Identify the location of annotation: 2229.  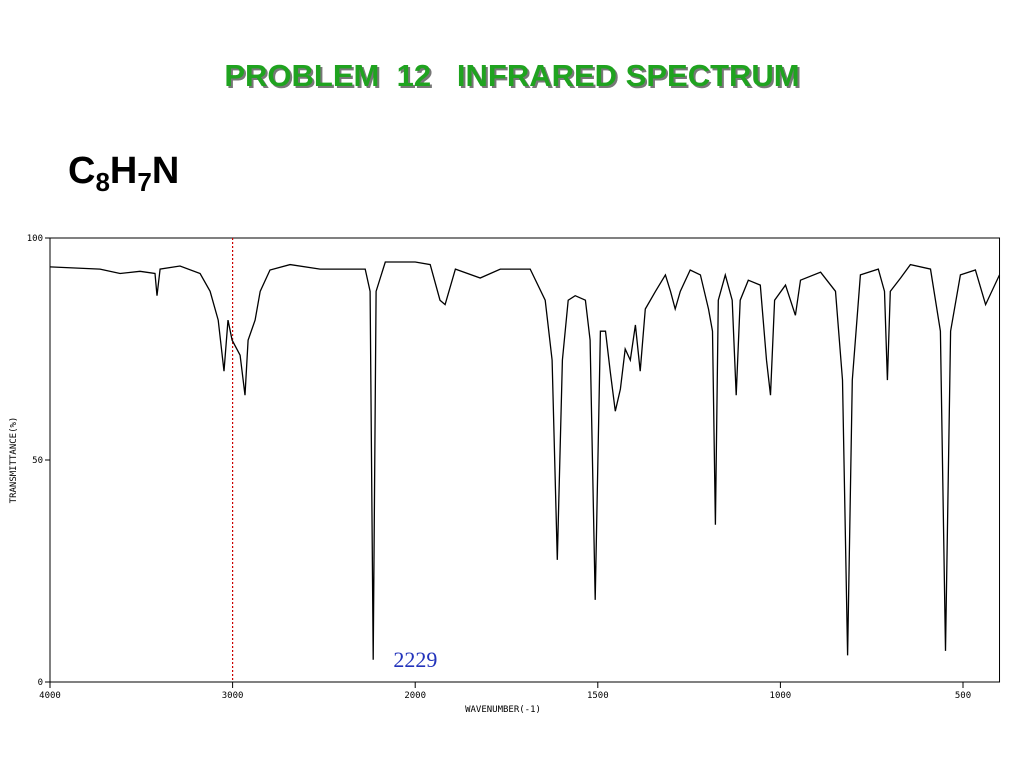
(415, 659).